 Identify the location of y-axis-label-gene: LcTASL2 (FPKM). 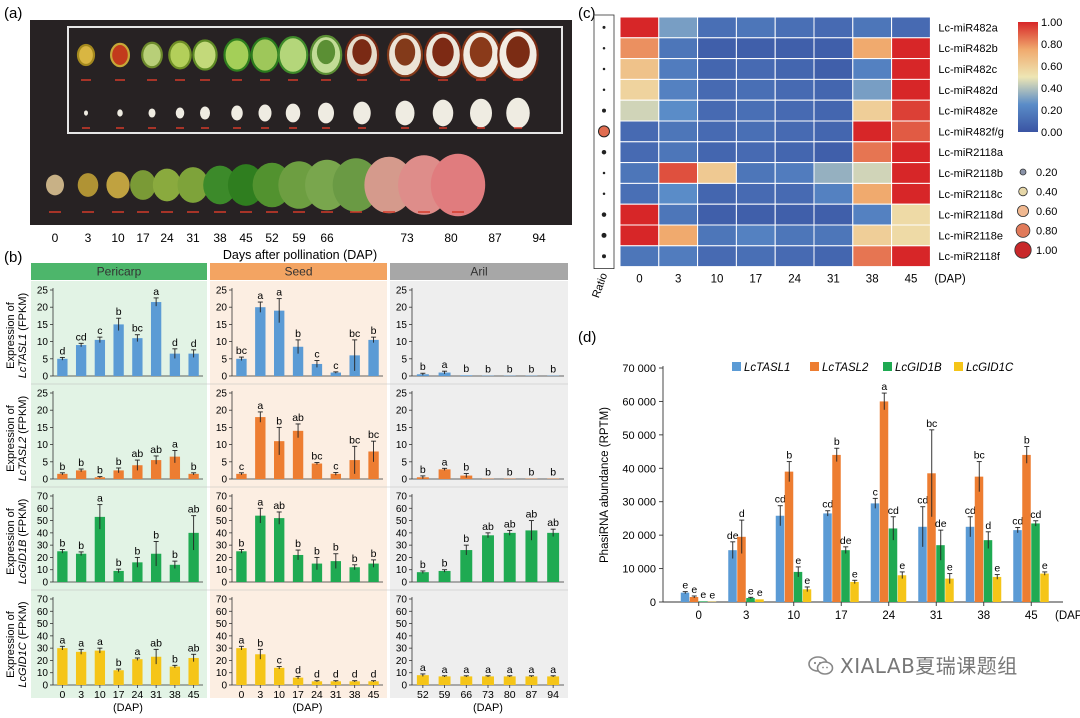
(23, 438).